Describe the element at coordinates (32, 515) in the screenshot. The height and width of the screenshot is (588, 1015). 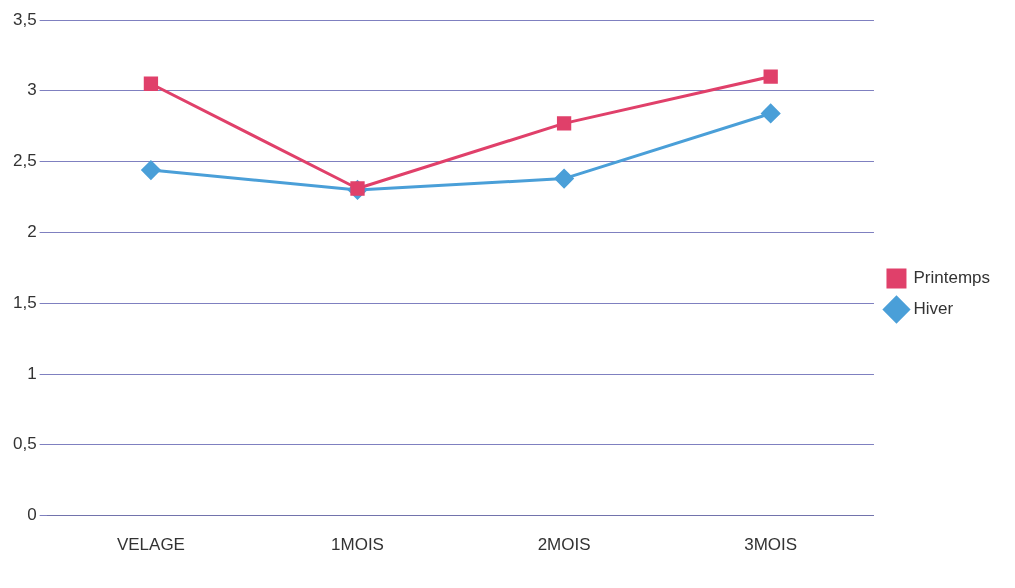
I see `y-tick-label: 0` at that location.